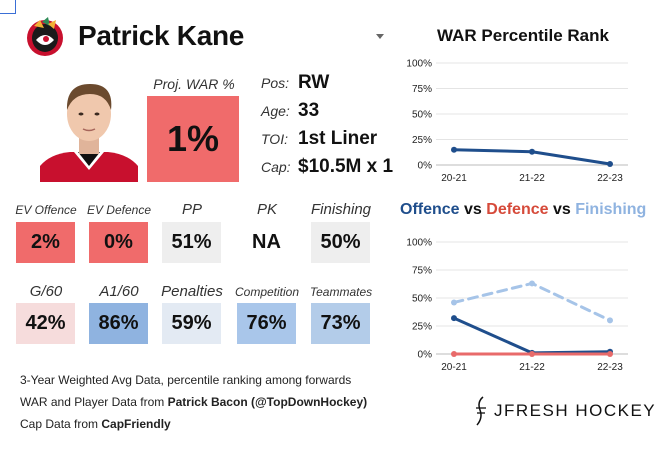  I want to click on a160-value: 86%, so click(118, 323).